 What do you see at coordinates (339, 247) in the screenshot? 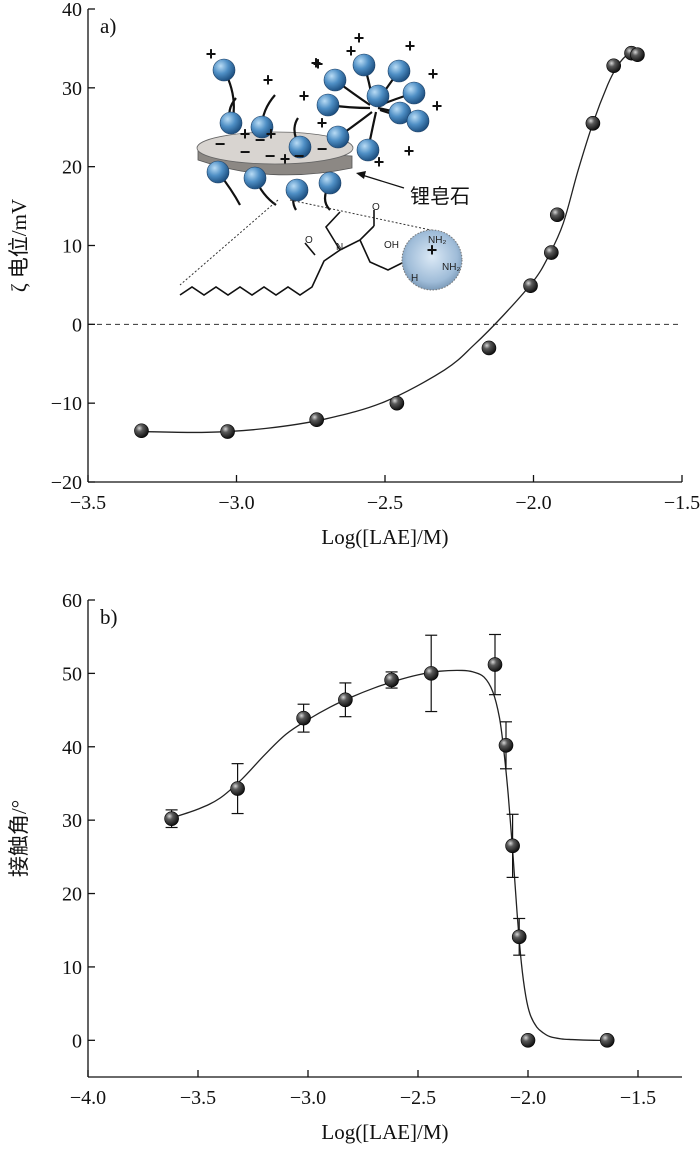
I see `chemical-label: N` at bounding box center [339, 247].